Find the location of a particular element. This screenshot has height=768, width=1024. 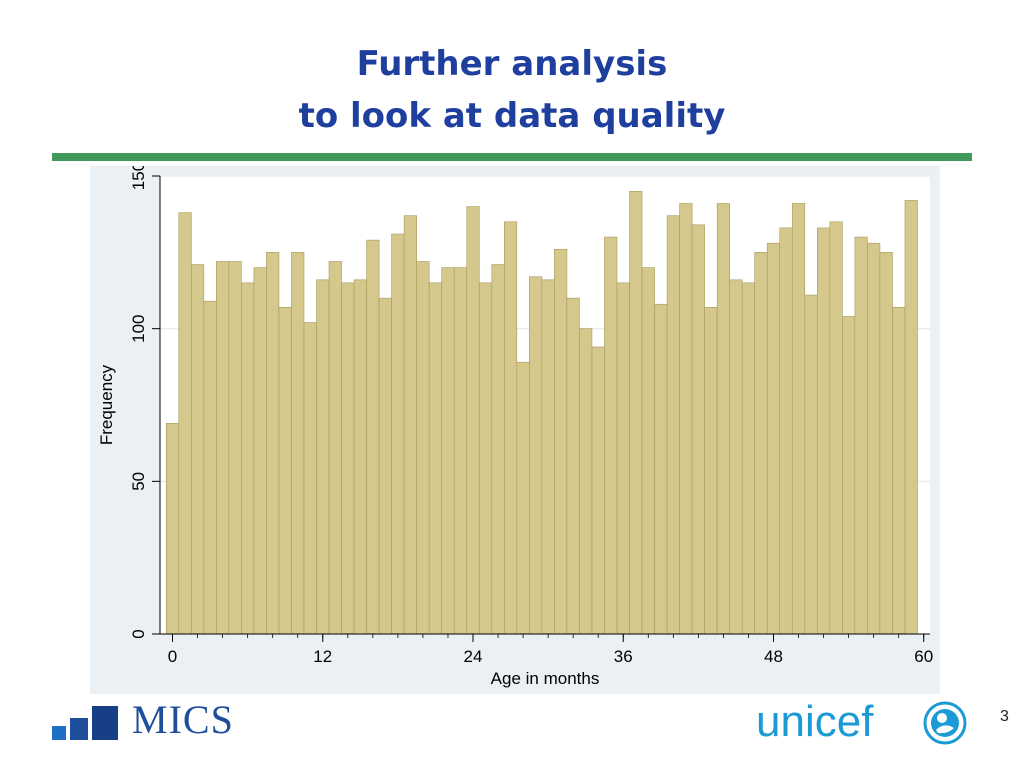

y-tick-label: 150 is located at coordinates (138, 178).